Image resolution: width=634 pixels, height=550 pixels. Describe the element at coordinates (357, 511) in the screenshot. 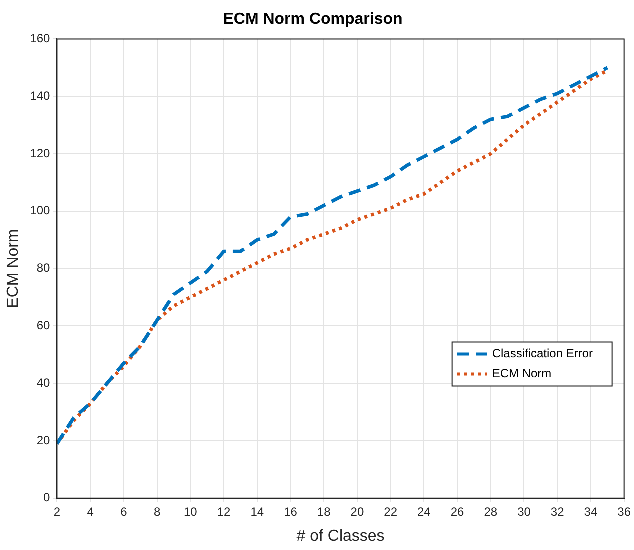

I see `x-tick-label: 20` at that location.